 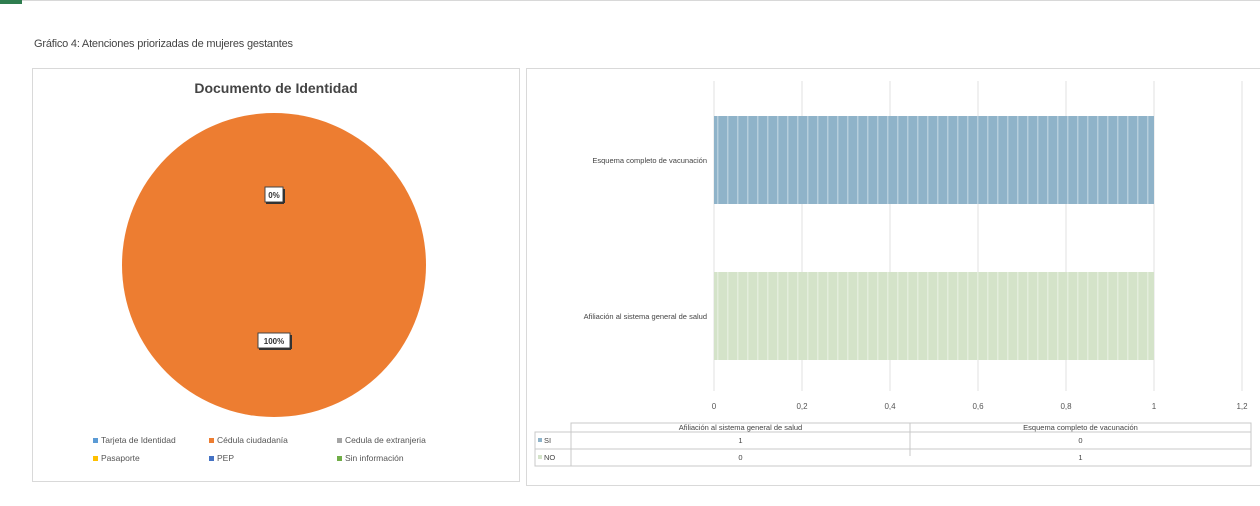 I want to click on legend-label: Pasaporte, so click(x=120, y=458).